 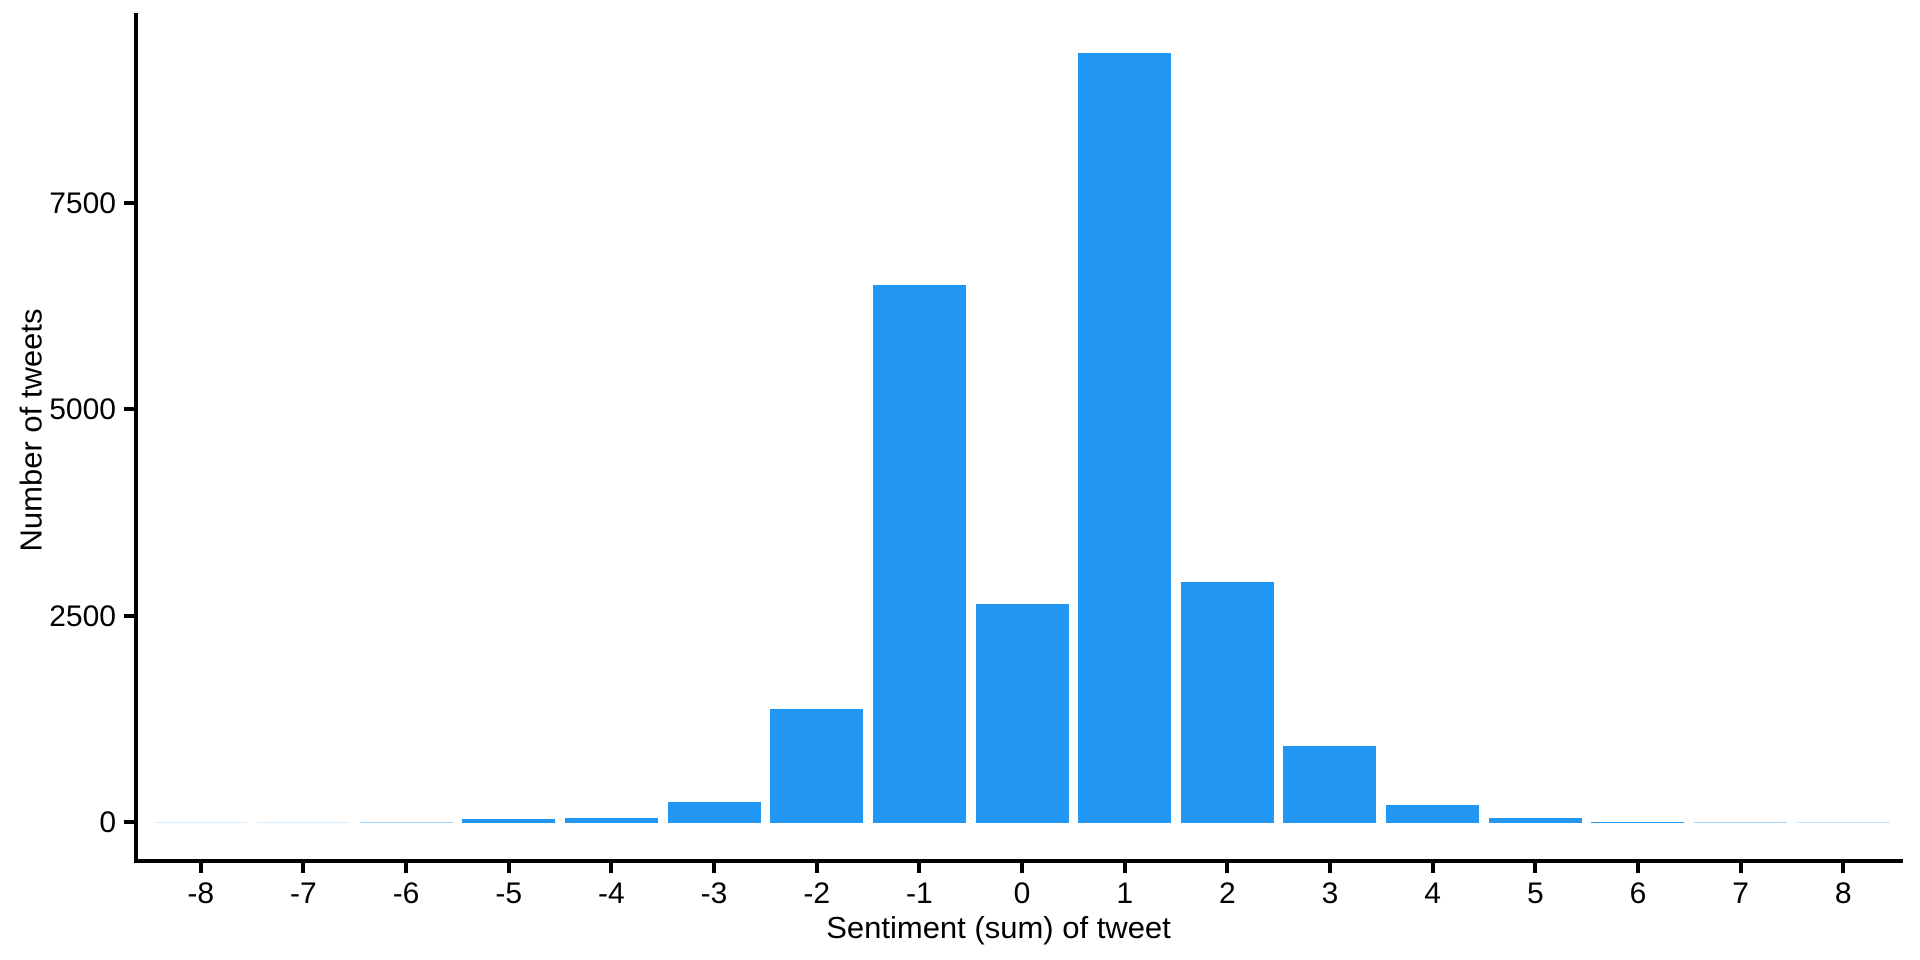 What do you see at coordinates (1843, 893) in the screenshot?
I see `x-tick-label: 8` at bounding box center [1843, 893].